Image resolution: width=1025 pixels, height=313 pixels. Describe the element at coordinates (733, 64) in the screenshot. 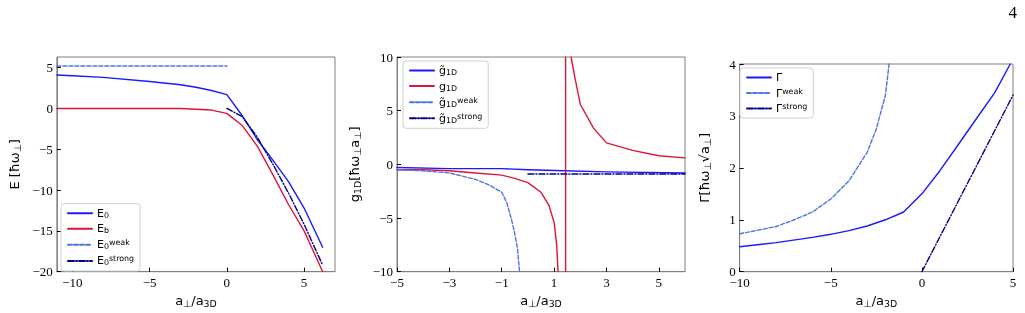

I see `y-tick-label: 4` at that location.